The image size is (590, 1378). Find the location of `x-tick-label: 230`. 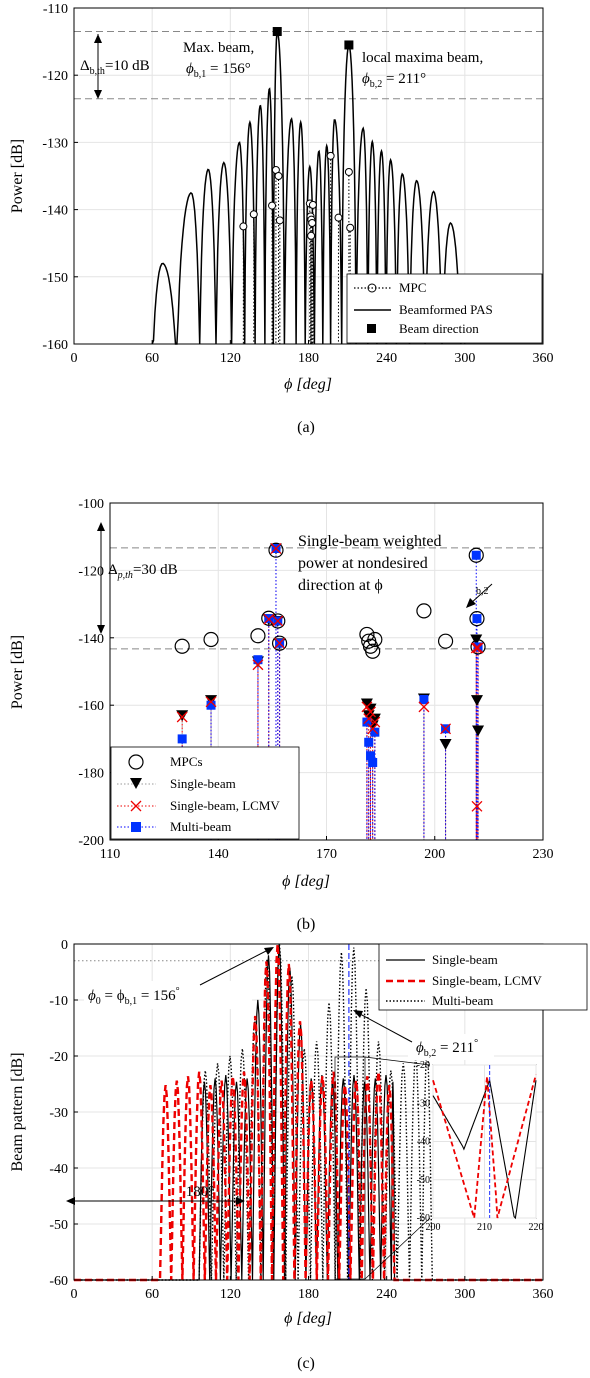

x-tick-label: 230 is located at coordinates (543, 854).